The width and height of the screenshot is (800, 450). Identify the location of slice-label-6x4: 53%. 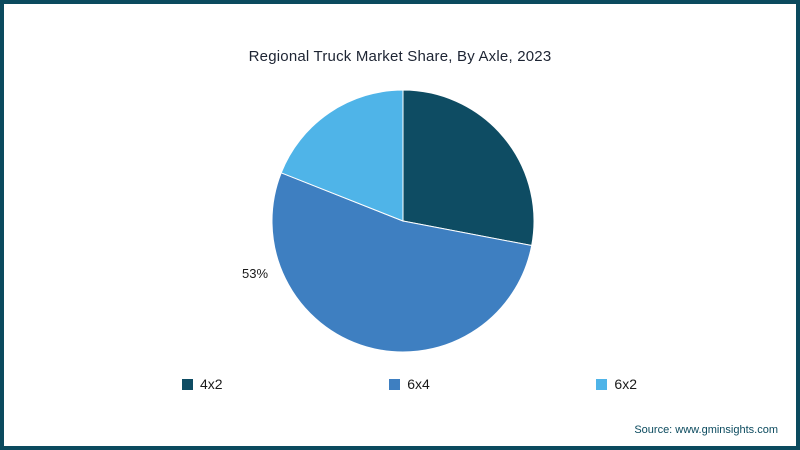
(255, 273).